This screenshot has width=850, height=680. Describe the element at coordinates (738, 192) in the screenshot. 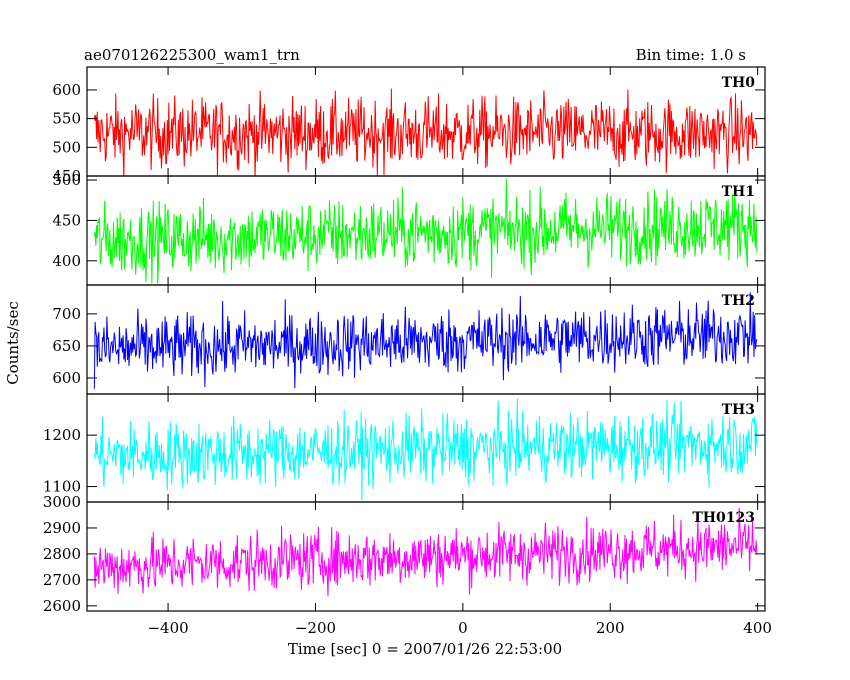

I see `panel-label-th1: TH1` at that location.